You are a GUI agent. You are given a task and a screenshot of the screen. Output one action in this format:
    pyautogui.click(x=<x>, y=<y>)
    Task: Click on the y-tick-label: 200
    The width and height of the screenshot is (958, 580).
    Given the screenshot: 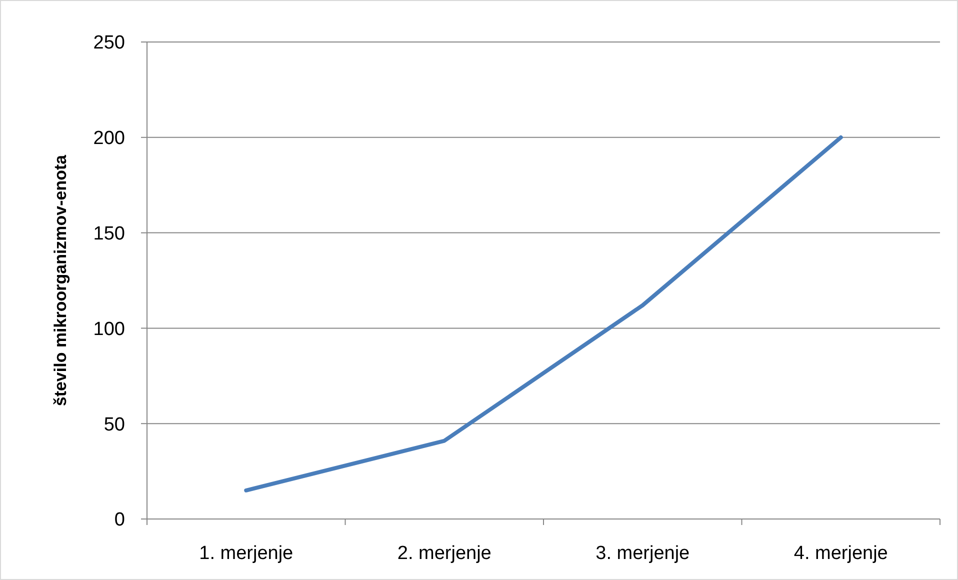 What is the action you would take?
    pyautogui.click(x=109, y=139)
    